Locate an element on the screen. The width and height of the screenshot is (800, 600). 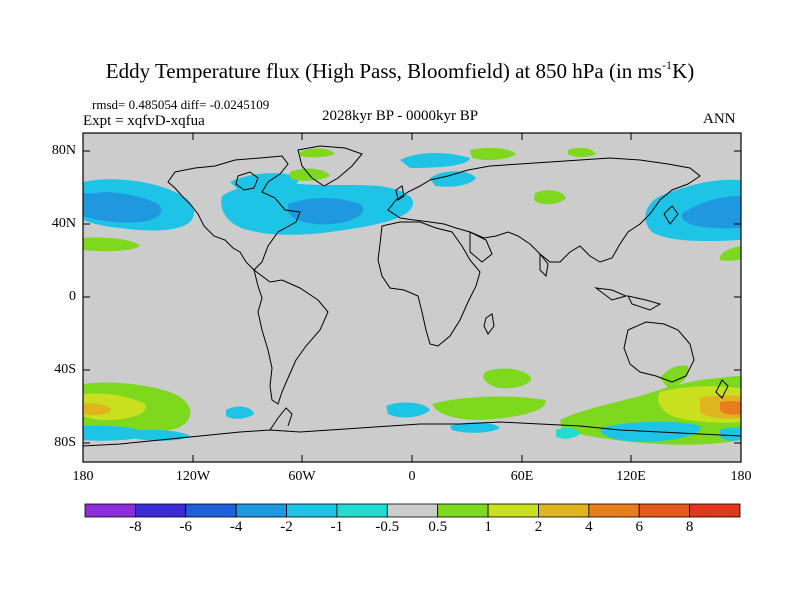
lat-label: 40S is located at coordinates (65, 369).